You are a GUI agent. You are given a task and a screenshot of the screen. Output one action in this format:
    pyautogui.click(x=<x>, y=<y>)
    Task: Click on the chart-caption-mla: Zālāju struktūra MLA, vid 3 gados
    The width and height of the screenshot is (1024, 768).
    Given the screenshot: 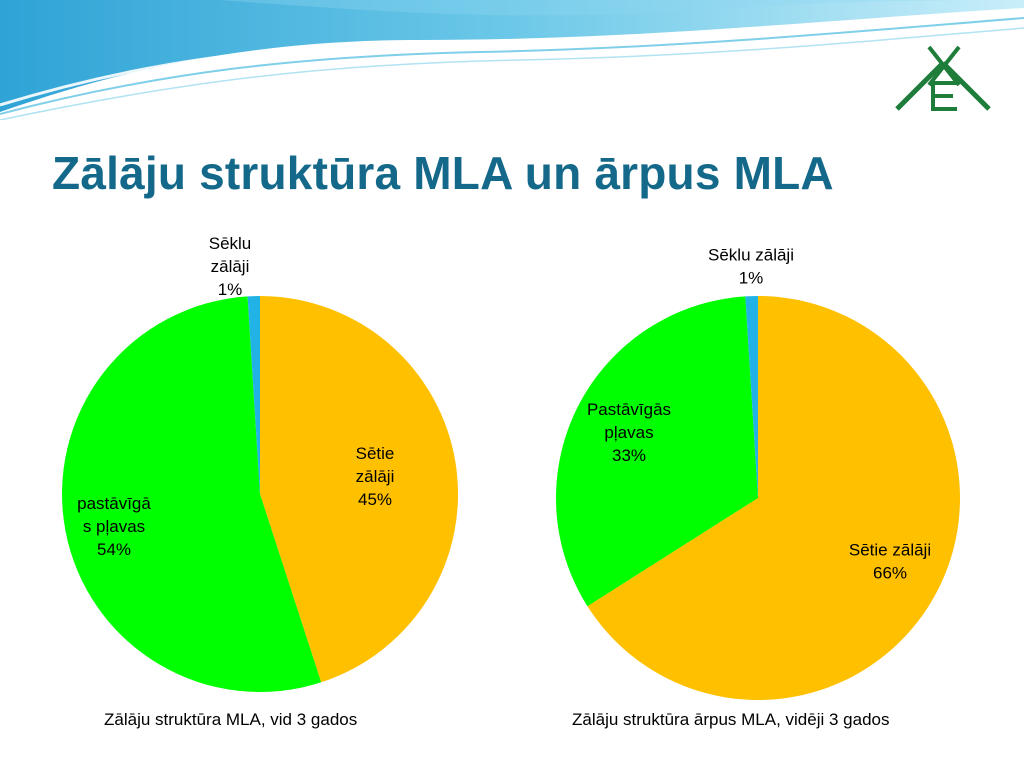 What is the action you would take?
    pyautogui.click(x=231, y=719)
    